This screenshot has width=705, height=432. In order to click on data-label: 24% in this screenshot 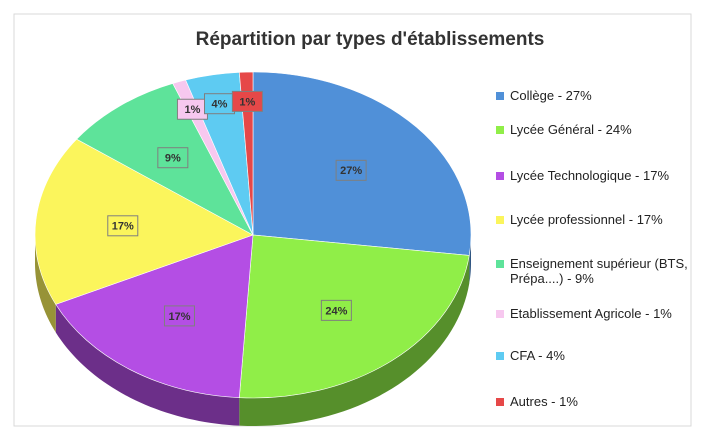, I will do `click(336, 311)`.